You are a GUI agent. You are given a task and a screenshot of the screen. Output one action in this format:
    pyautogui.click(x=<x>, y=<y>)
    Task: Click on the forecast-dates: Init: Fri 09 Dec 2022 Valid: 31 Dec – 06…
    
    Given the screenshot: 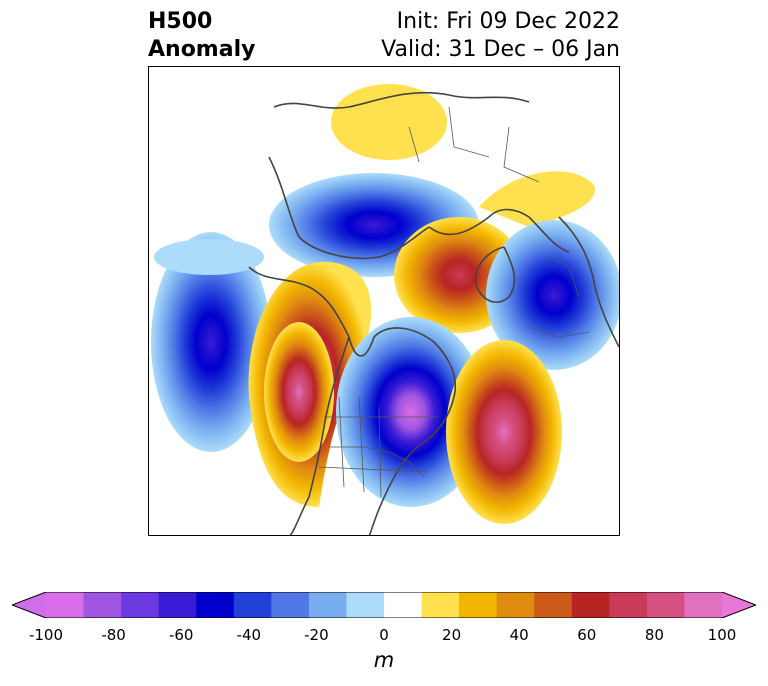 What is the action you would take?
    pyautogui.click(x=500, y=36)
    